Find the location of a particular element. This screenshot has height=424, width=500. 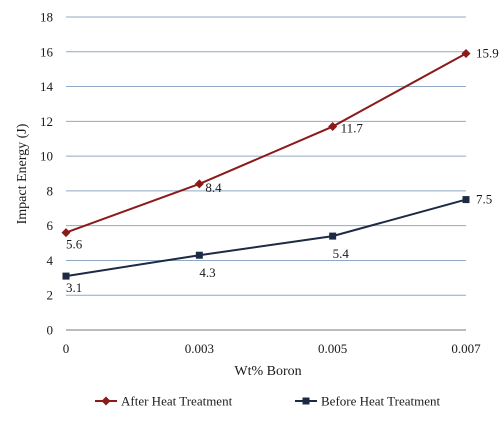

data-label: 7.5 is located at coordinates (484, 199).